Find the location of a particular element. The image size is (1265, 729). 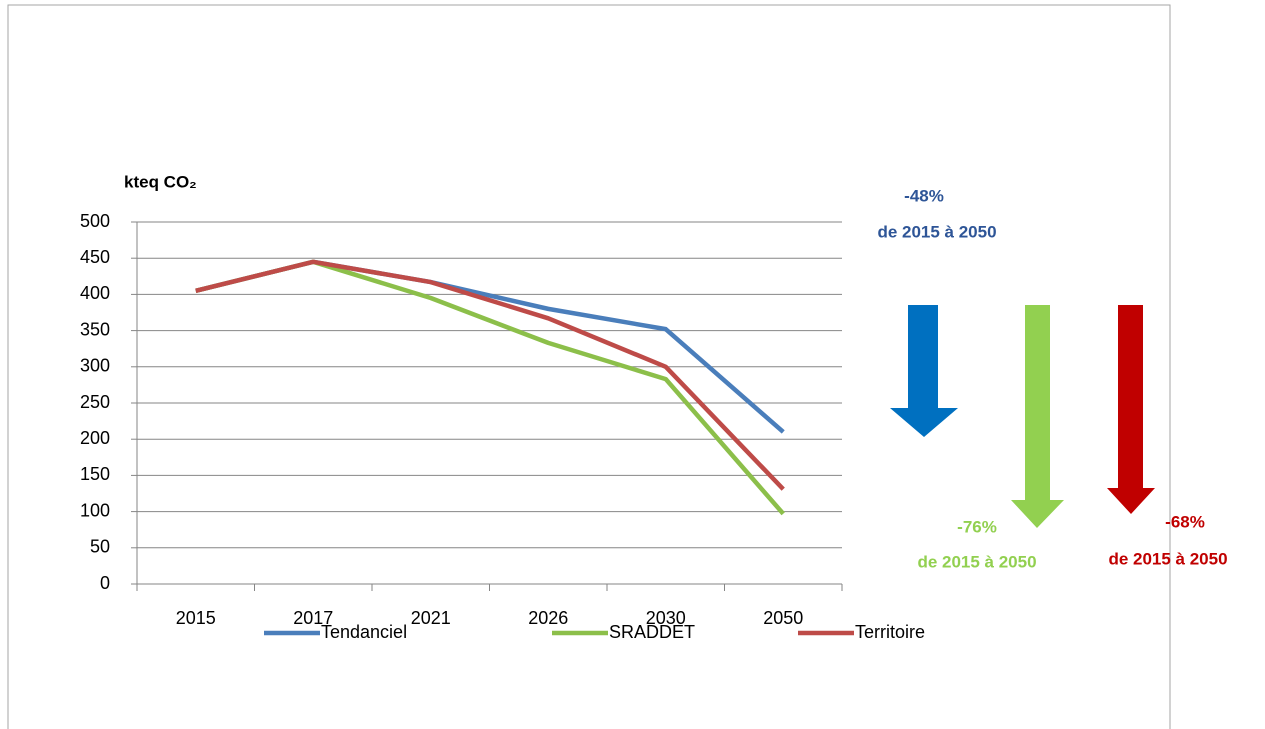

x-tick-label: 2021 is located at coordinates (431, 618).